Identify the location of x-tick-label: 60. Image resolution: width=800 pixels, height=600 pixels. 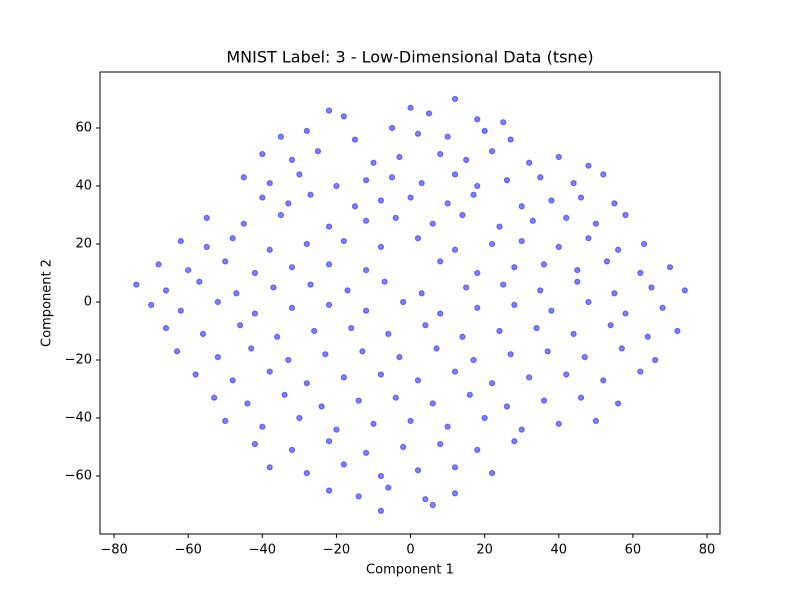
(633, 550).